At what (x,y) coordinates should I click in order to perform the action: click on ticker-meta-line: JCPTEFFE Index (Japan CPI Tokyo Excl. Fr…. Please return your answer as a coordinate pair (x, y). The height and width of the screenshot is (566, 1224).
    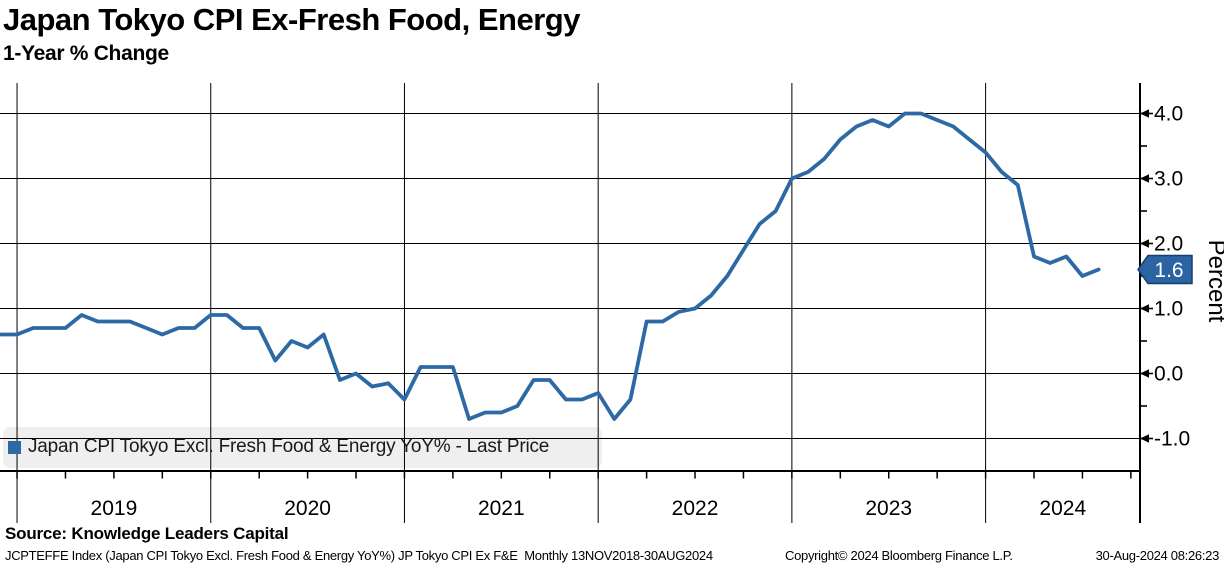
    Looking at the image, I should click on (359, 555).